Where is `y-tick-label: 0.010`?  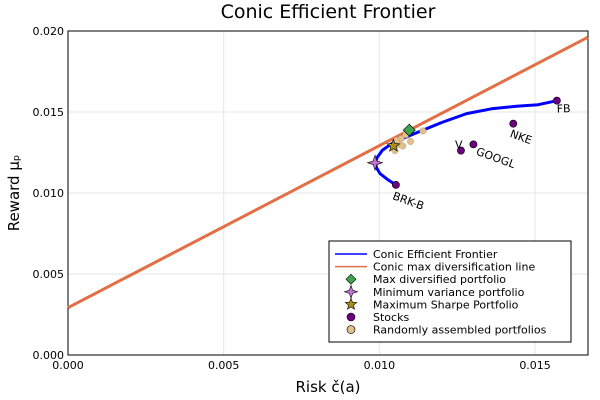 y-tick-label: 0.010 is located at coordinates (49, 193).